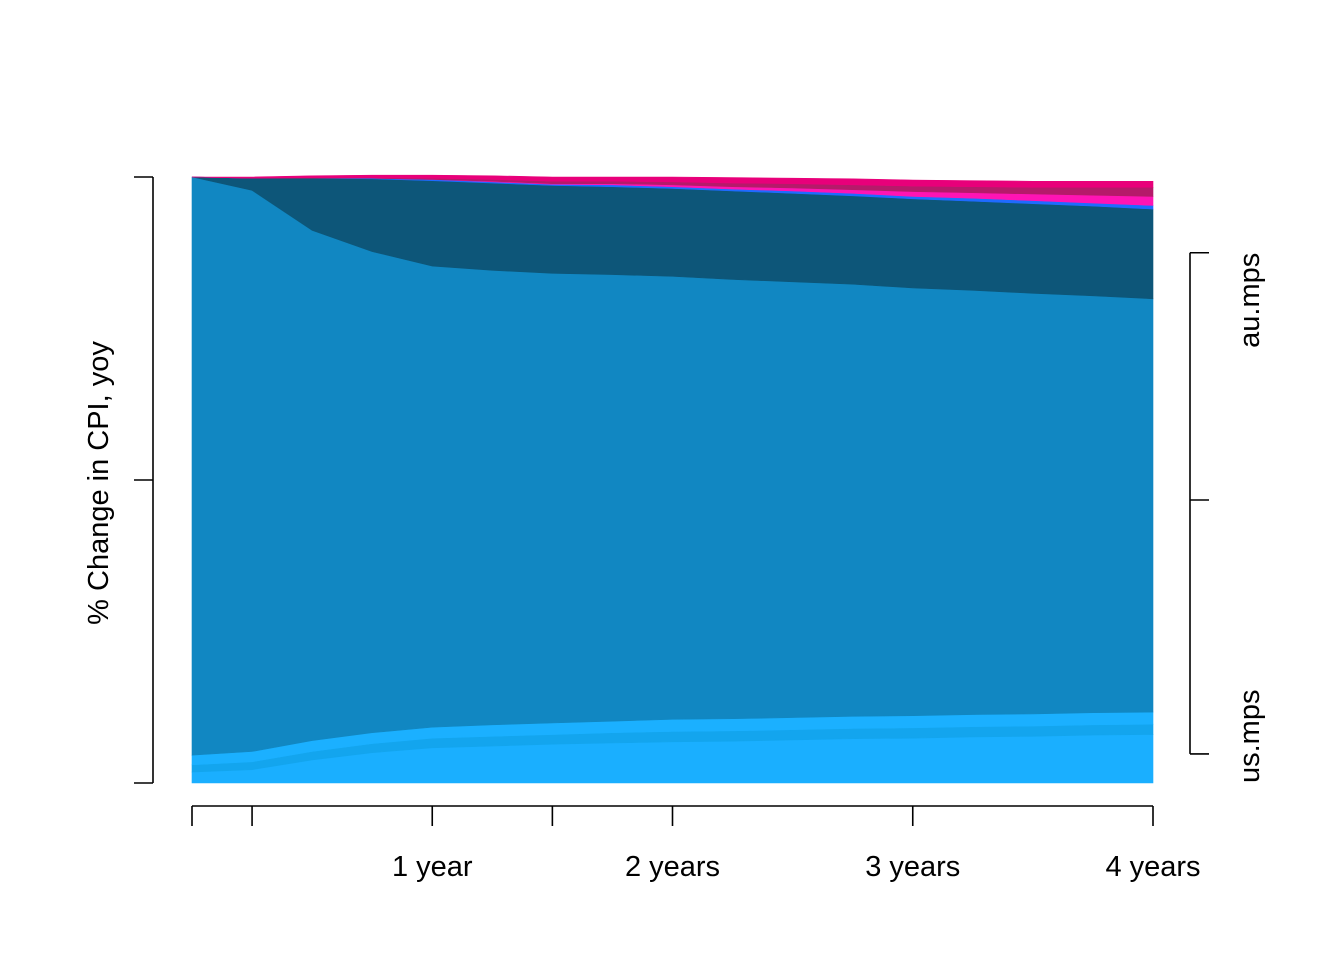 The height and width of the screenshot is (960, 1344). I want to click on x-tick-label: 3 years, so click(912, 867).